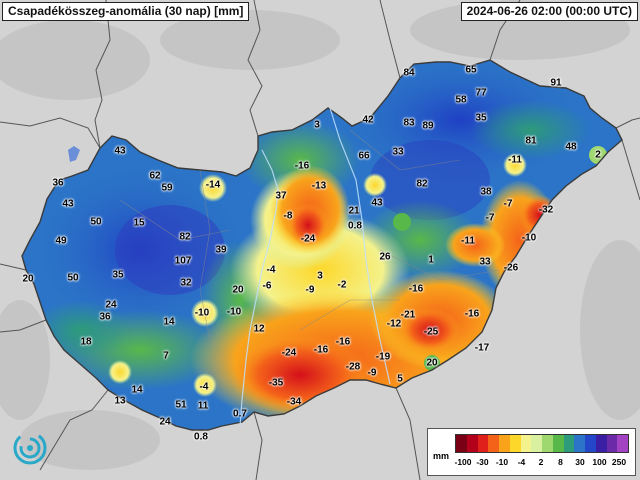  What do you see at coordinates (394, 324) in the screenshot?
I see `anomaly-value-label: -12` at bounding box center [394, 324].